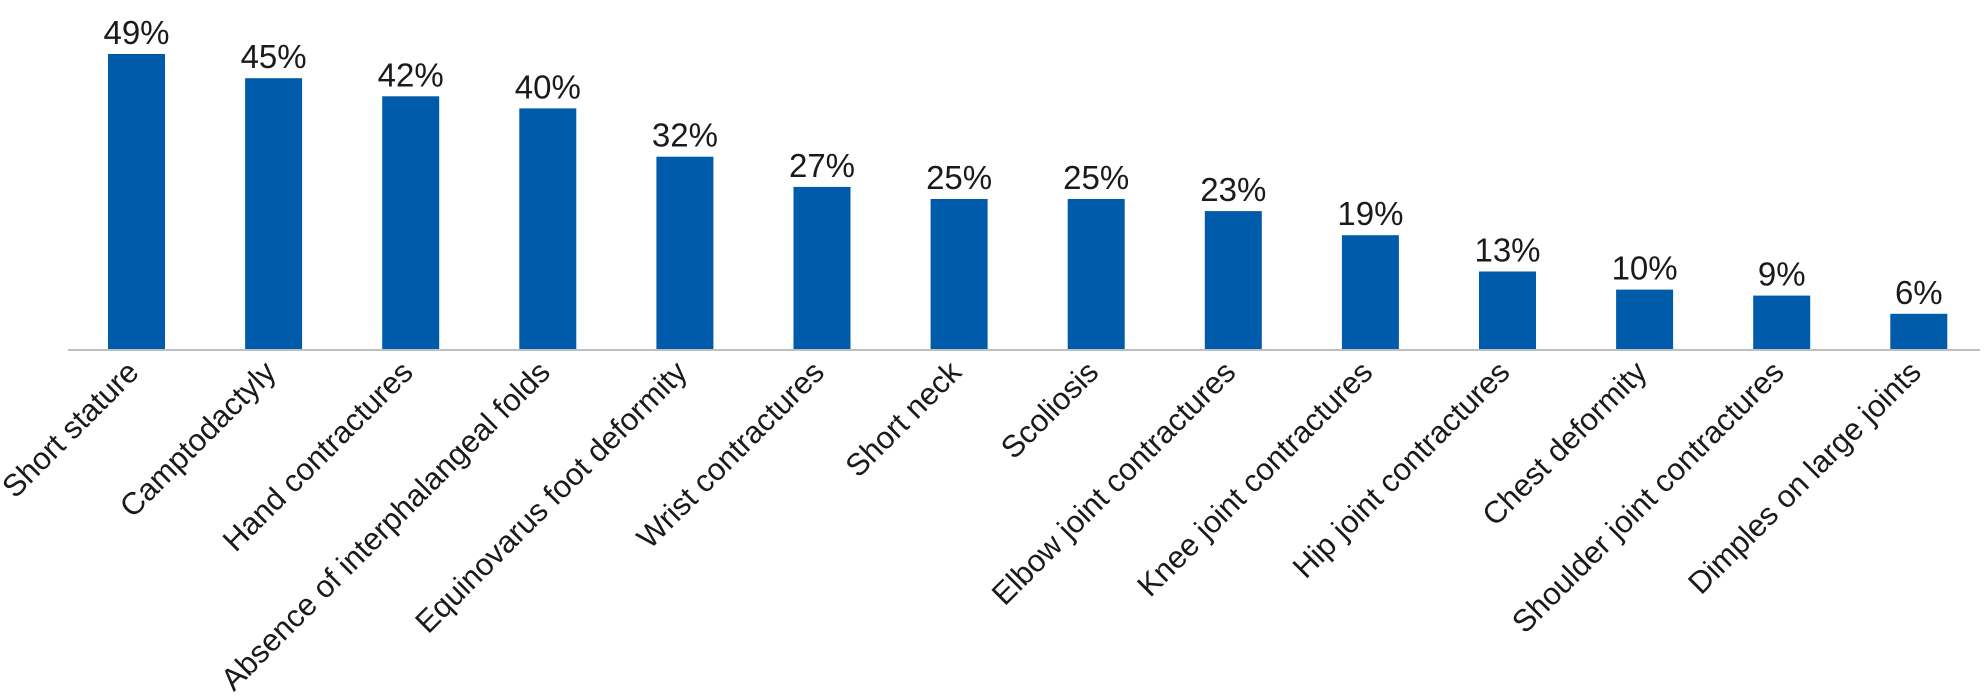 Image resolution: width=1984 pixels, height=700 pixels. Describe the element at coordinates (1645, 268) in the screenshot. I see `data-label: 10%` at that location.